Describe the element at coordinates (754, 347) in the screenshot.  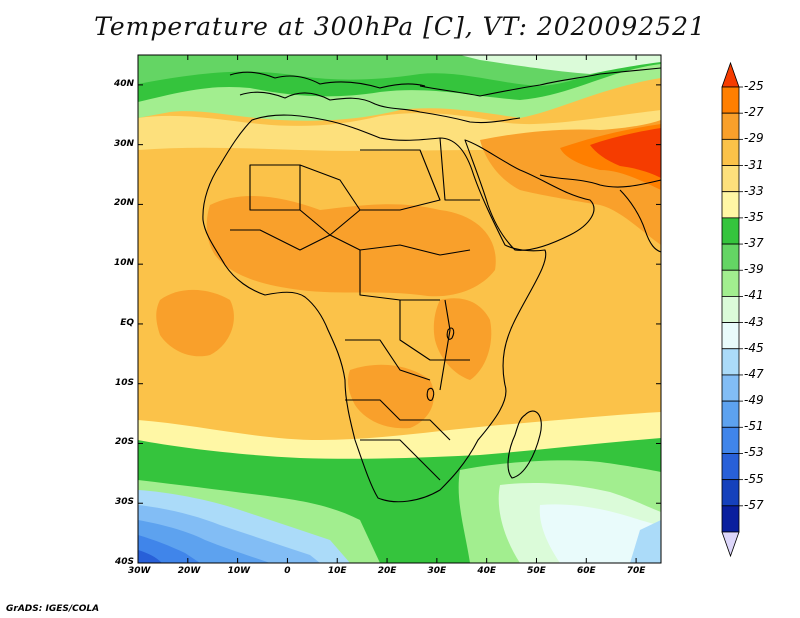
I see `colorbar-level-label: -45` at that location.